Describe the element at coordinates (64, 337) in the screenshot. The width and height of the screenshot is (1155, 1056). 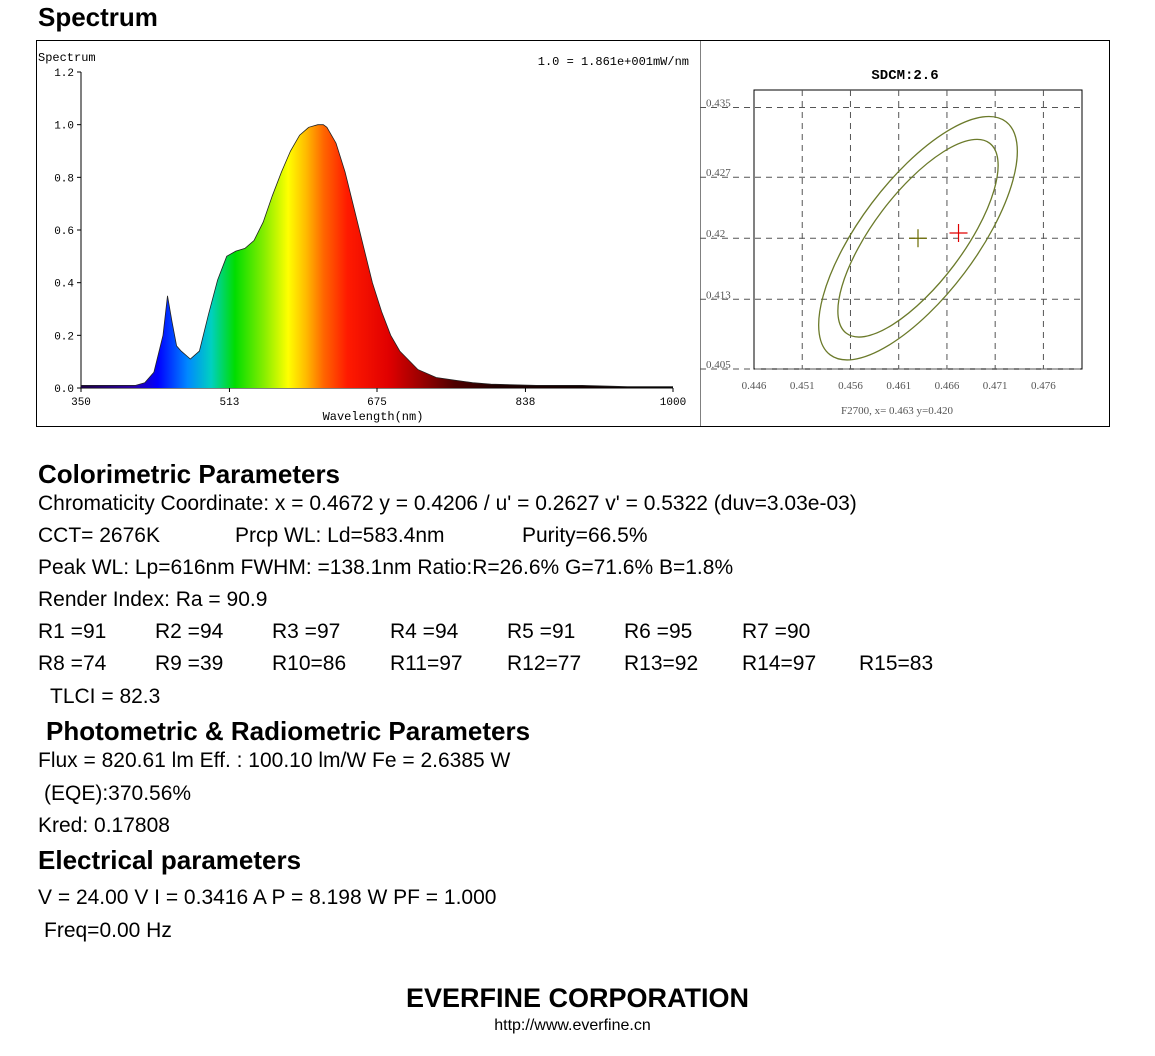
I see `y-tick-label: 0.2` at that location.